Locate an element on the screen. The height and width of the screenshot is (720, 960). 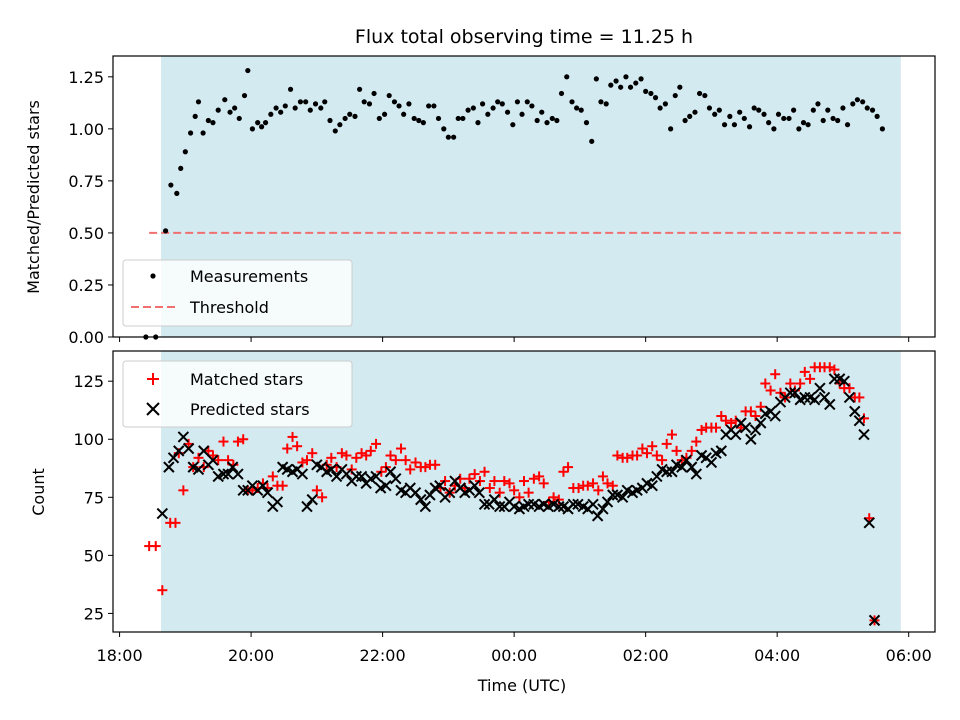
x-tick-label: 04:00 is located at coordinates (777, 655).